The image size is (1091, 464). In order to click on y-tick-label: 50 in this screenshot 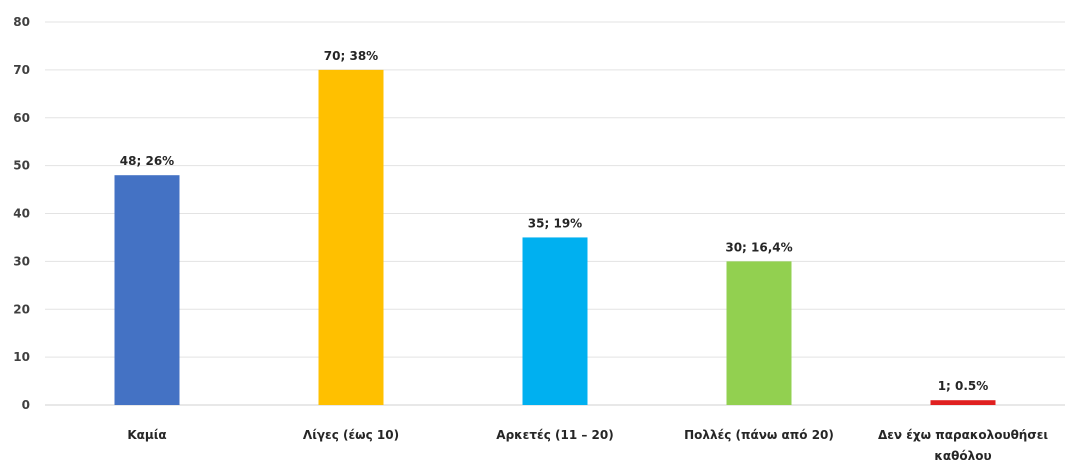, I will do `click(21, 166)`.